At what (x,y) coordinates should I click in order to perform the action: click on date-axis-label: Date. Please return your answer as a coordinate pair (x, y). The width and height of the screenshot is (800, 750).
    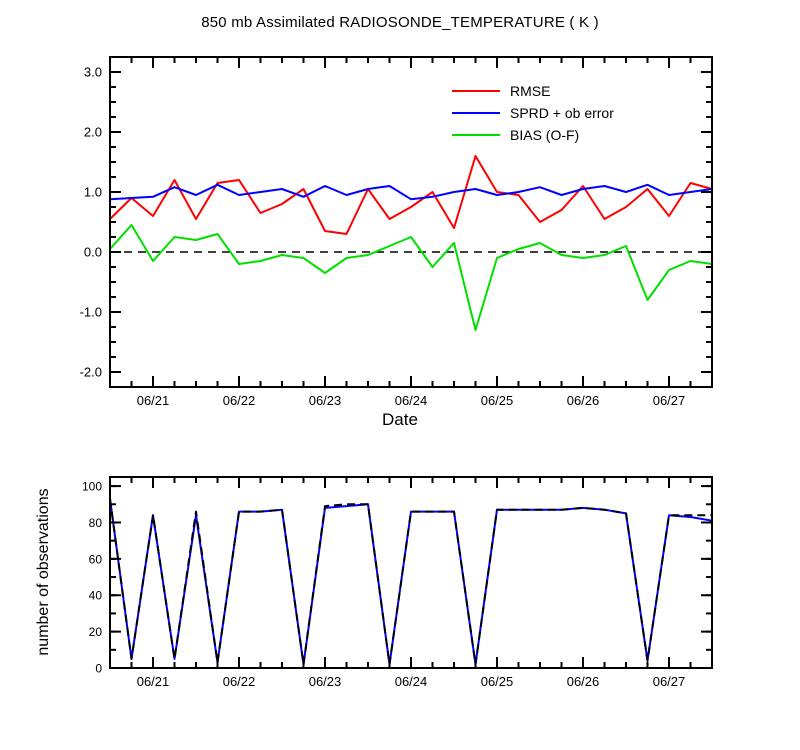
    Looking at the image, I should click on (400, 419).